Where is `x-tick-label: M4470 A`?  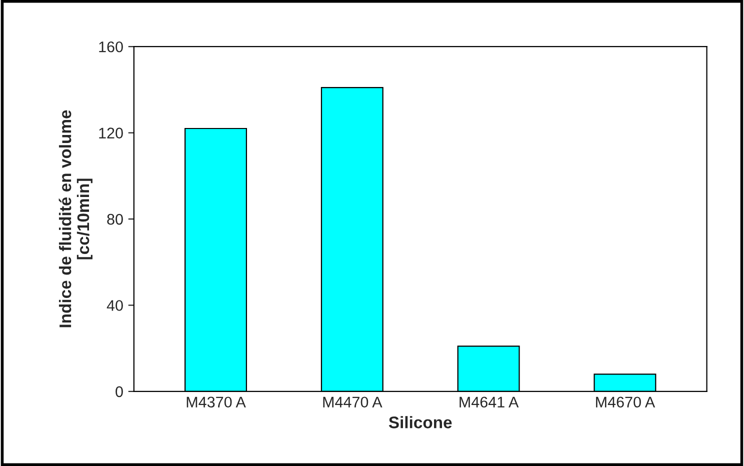 x-tick-label: M4470 A is located at coordinates (352, 402).